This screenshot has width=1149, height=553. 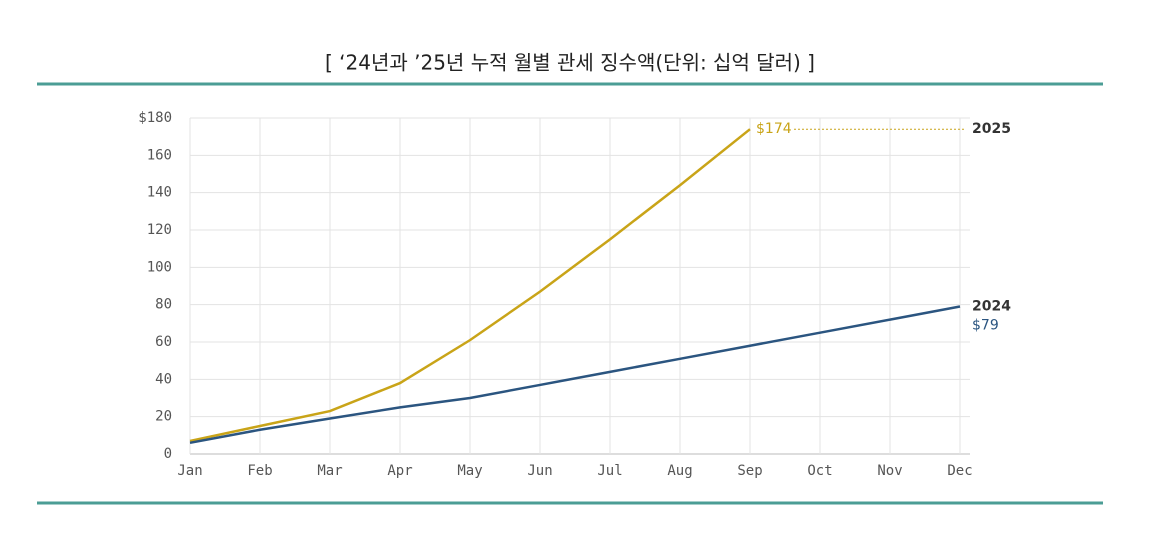 I want to click on y-tick-label: 160, so click(x=159, y=155).